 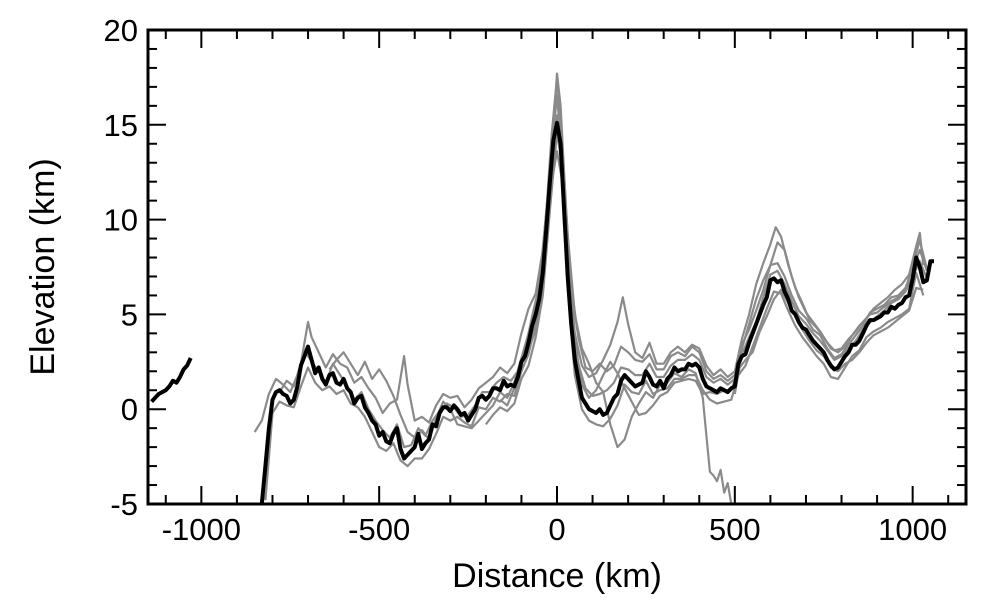 I want to click on x-tick-label: 500, so click(x=735, y=529).